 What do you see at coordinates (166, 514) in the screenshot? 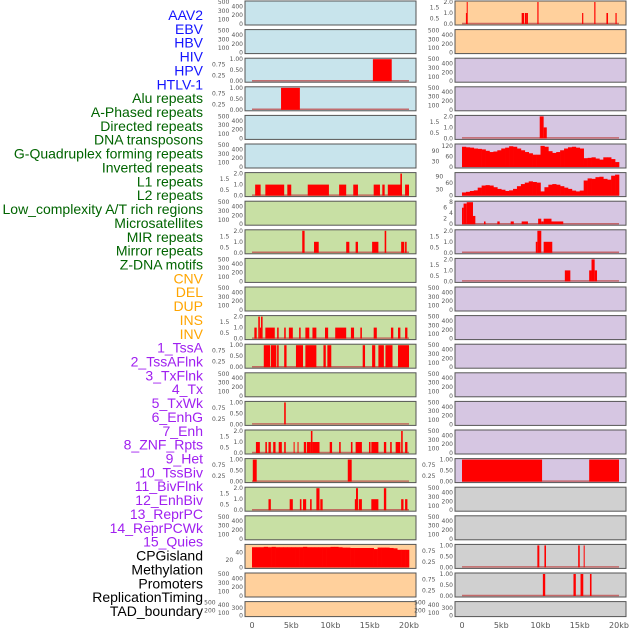
I see `track-label: 13_ReprPC` at bounding box center [166, 514].